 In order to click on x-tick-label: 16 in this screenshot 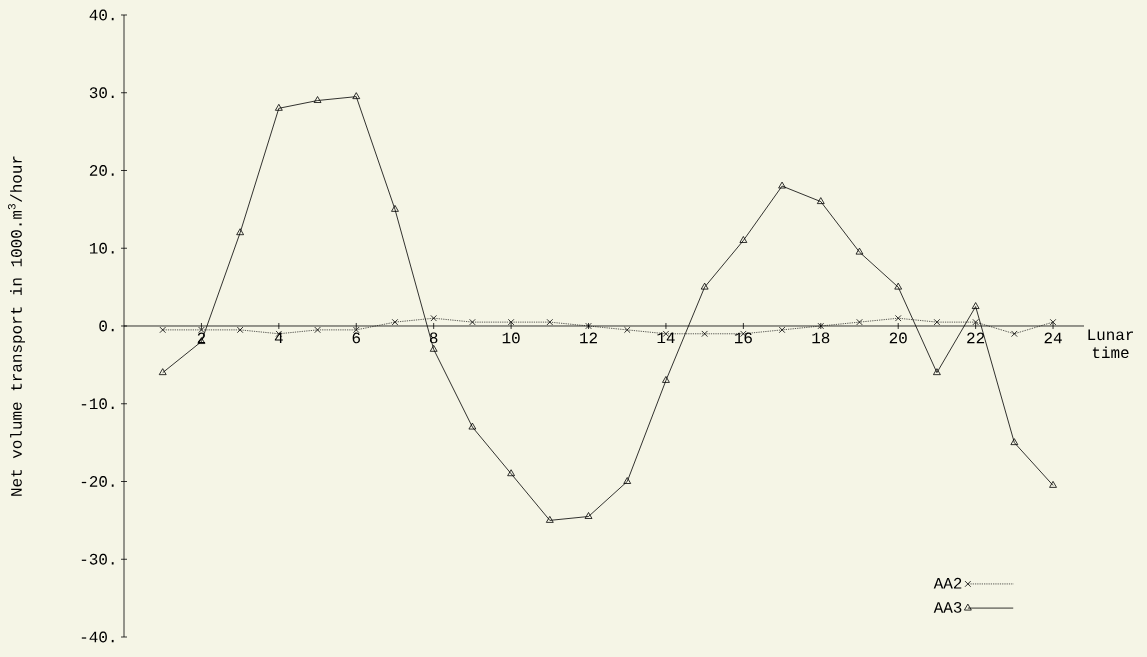, I will do `click(743, 338)`.